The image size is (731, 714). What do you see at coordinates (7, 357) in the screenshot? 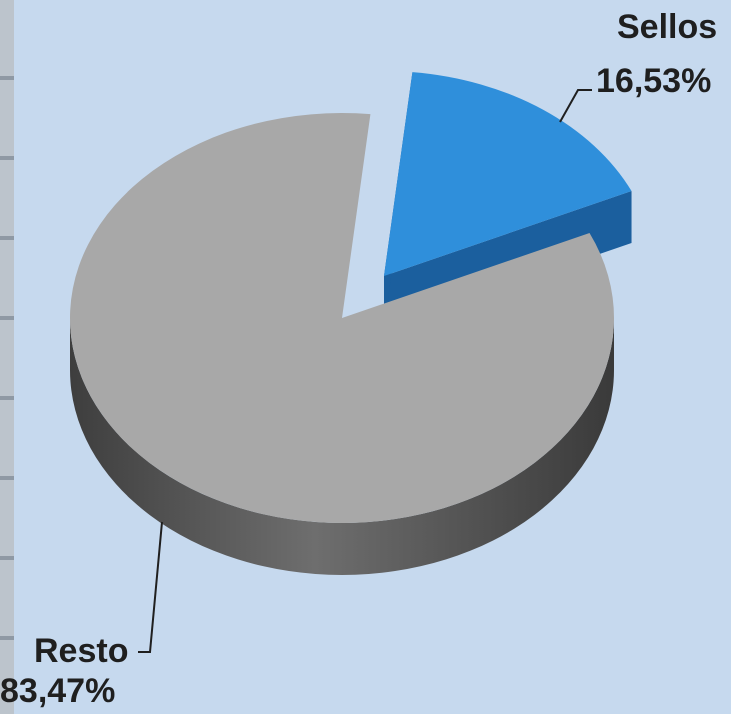
I see `left-border-strip` at bounding box center [7, 357].